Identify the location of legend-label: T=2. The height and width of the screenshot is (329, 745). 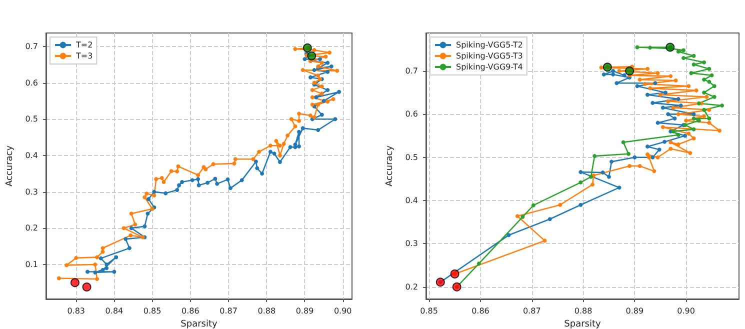
(84, 45).